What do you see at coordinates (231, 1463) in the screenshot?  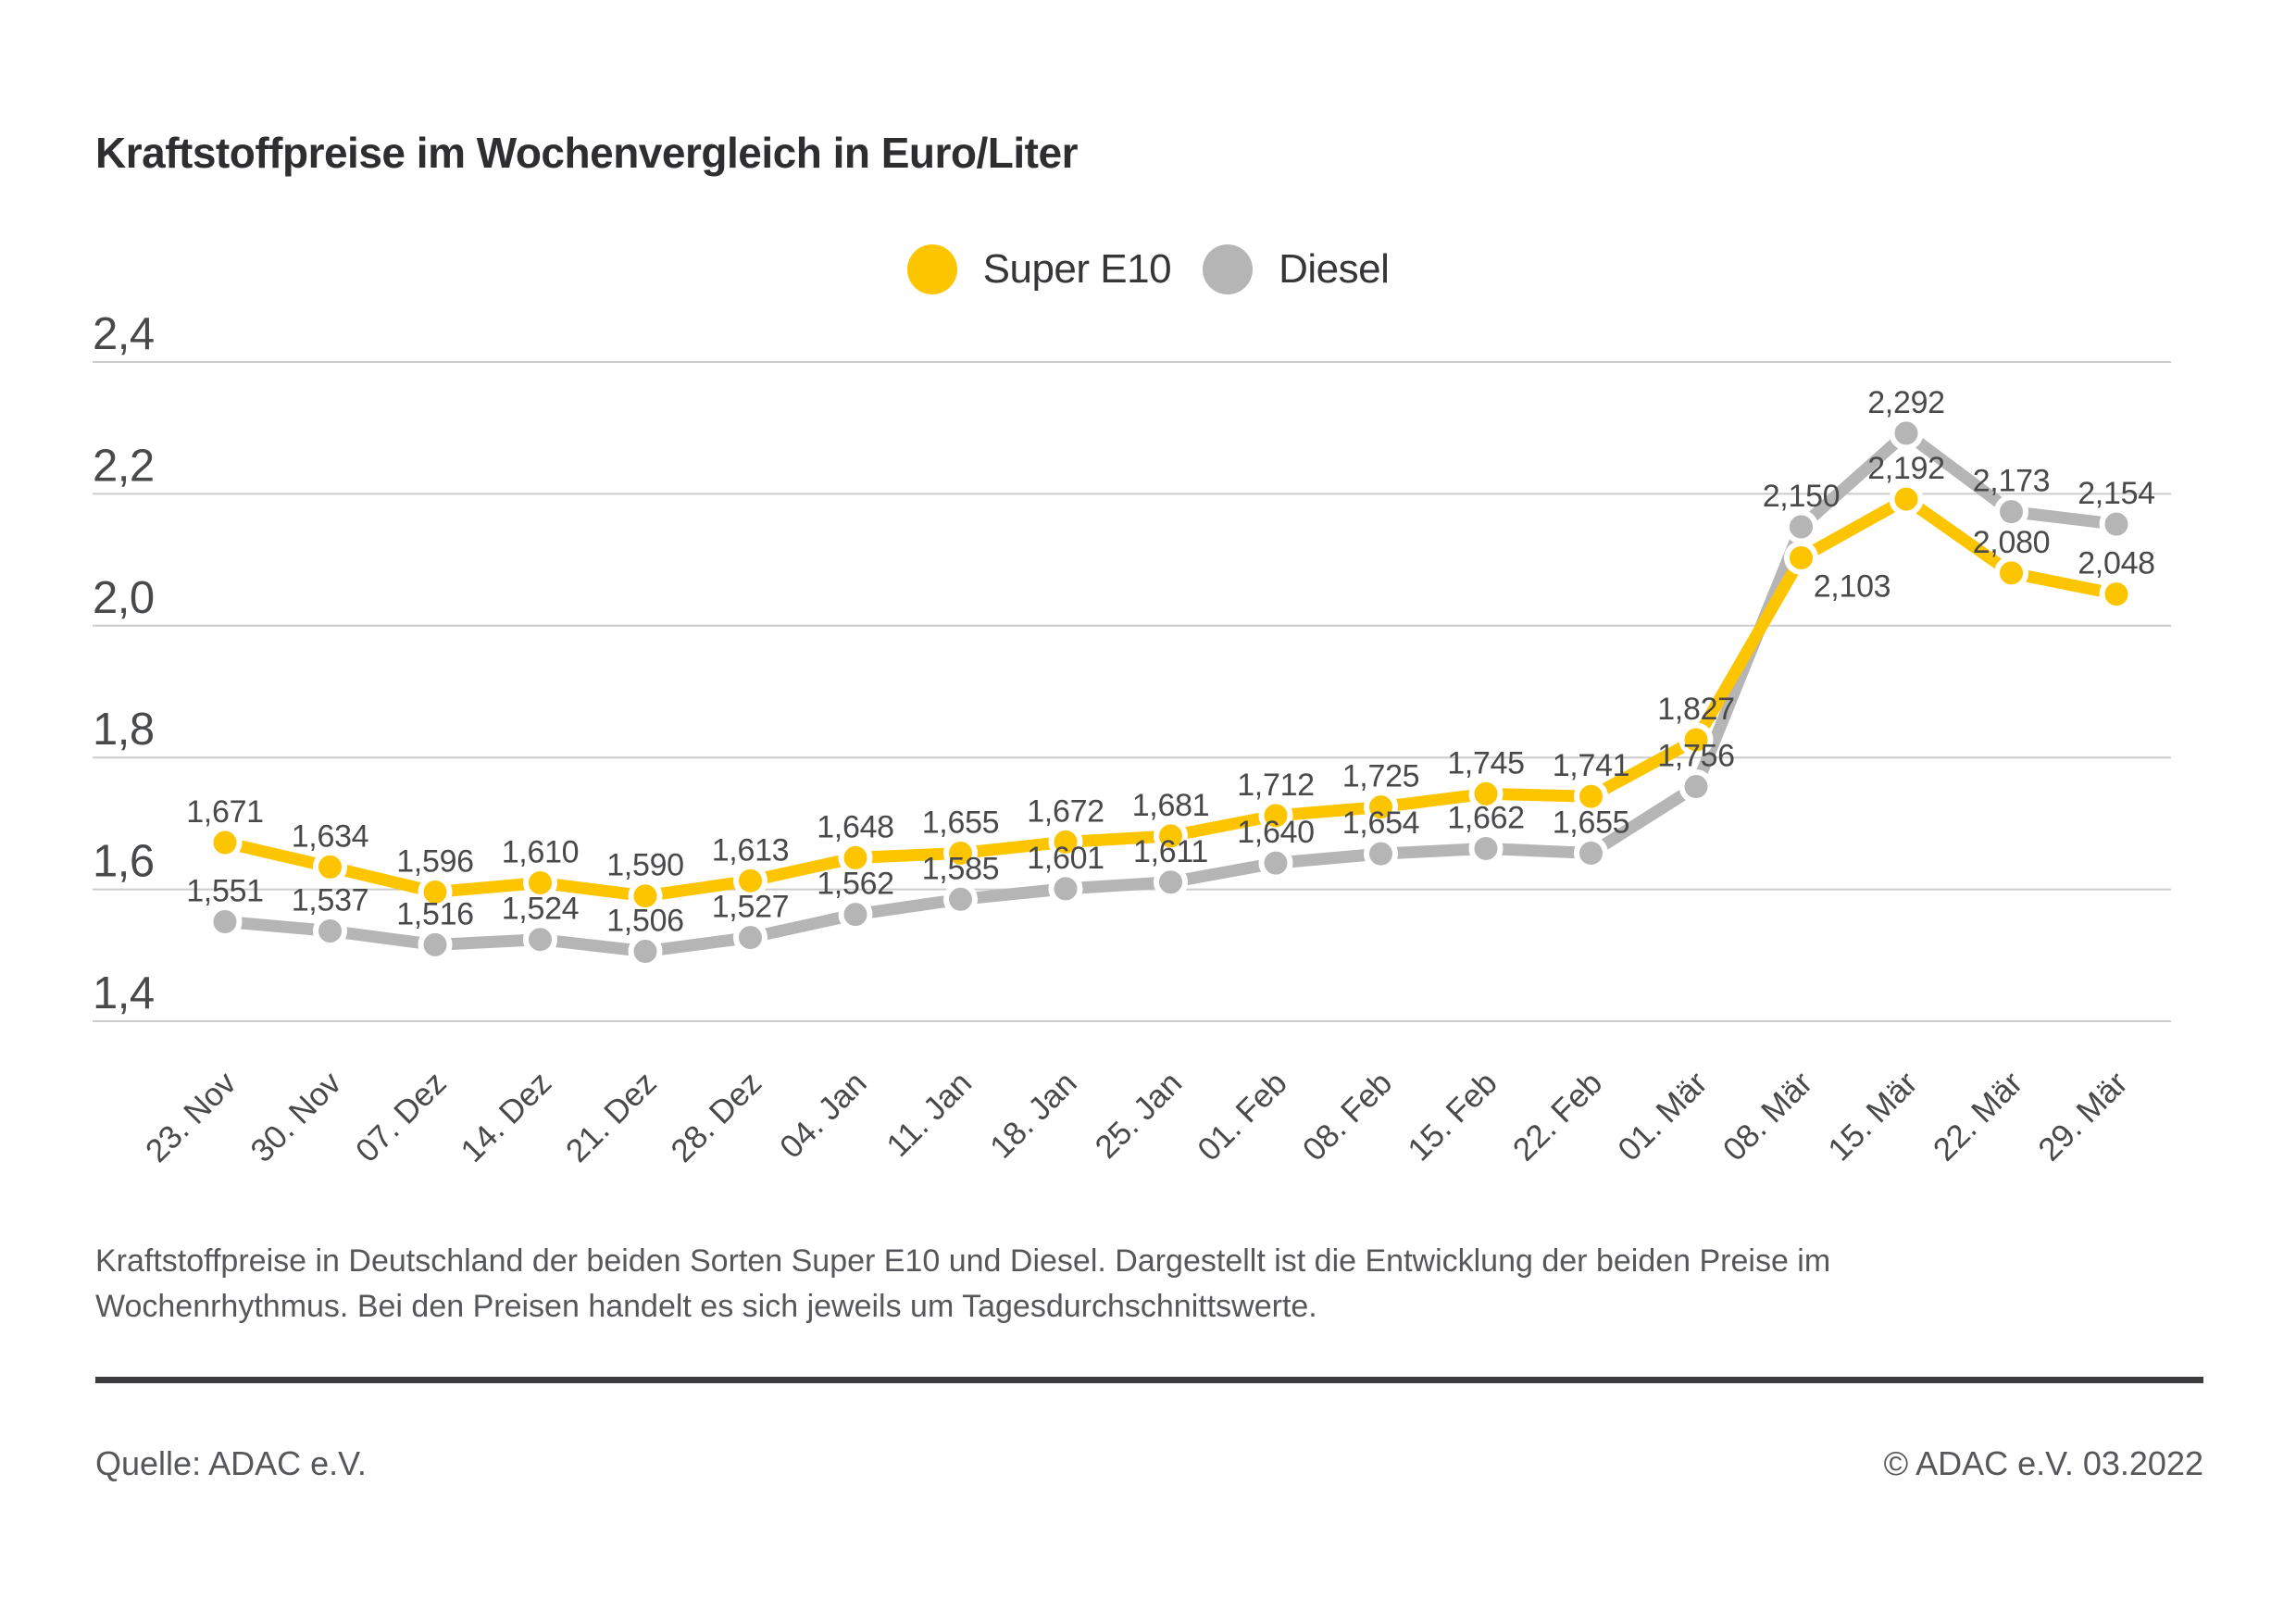 I see `source-text: Quelle: ADAC e.V.` at bounding box center [231, 1463].